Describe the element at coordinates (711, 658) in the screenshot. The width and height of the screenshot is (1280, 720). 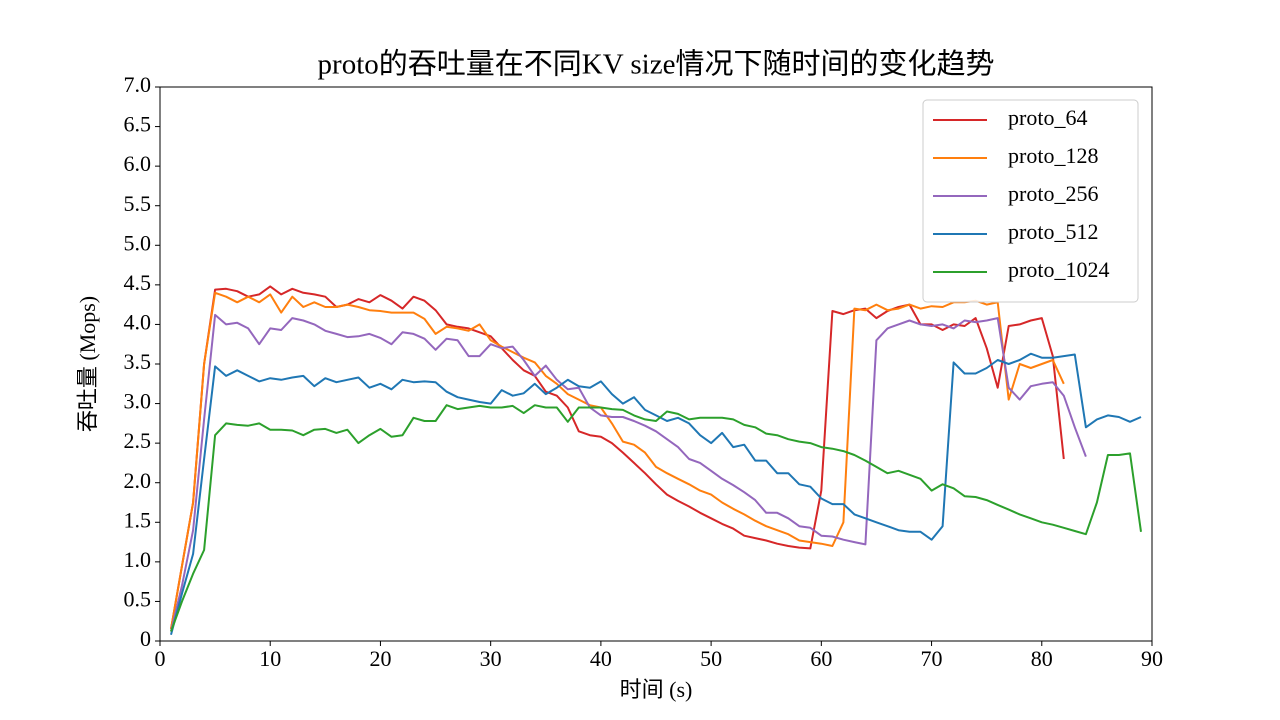
I see `x-tick-label: 50` at that location.